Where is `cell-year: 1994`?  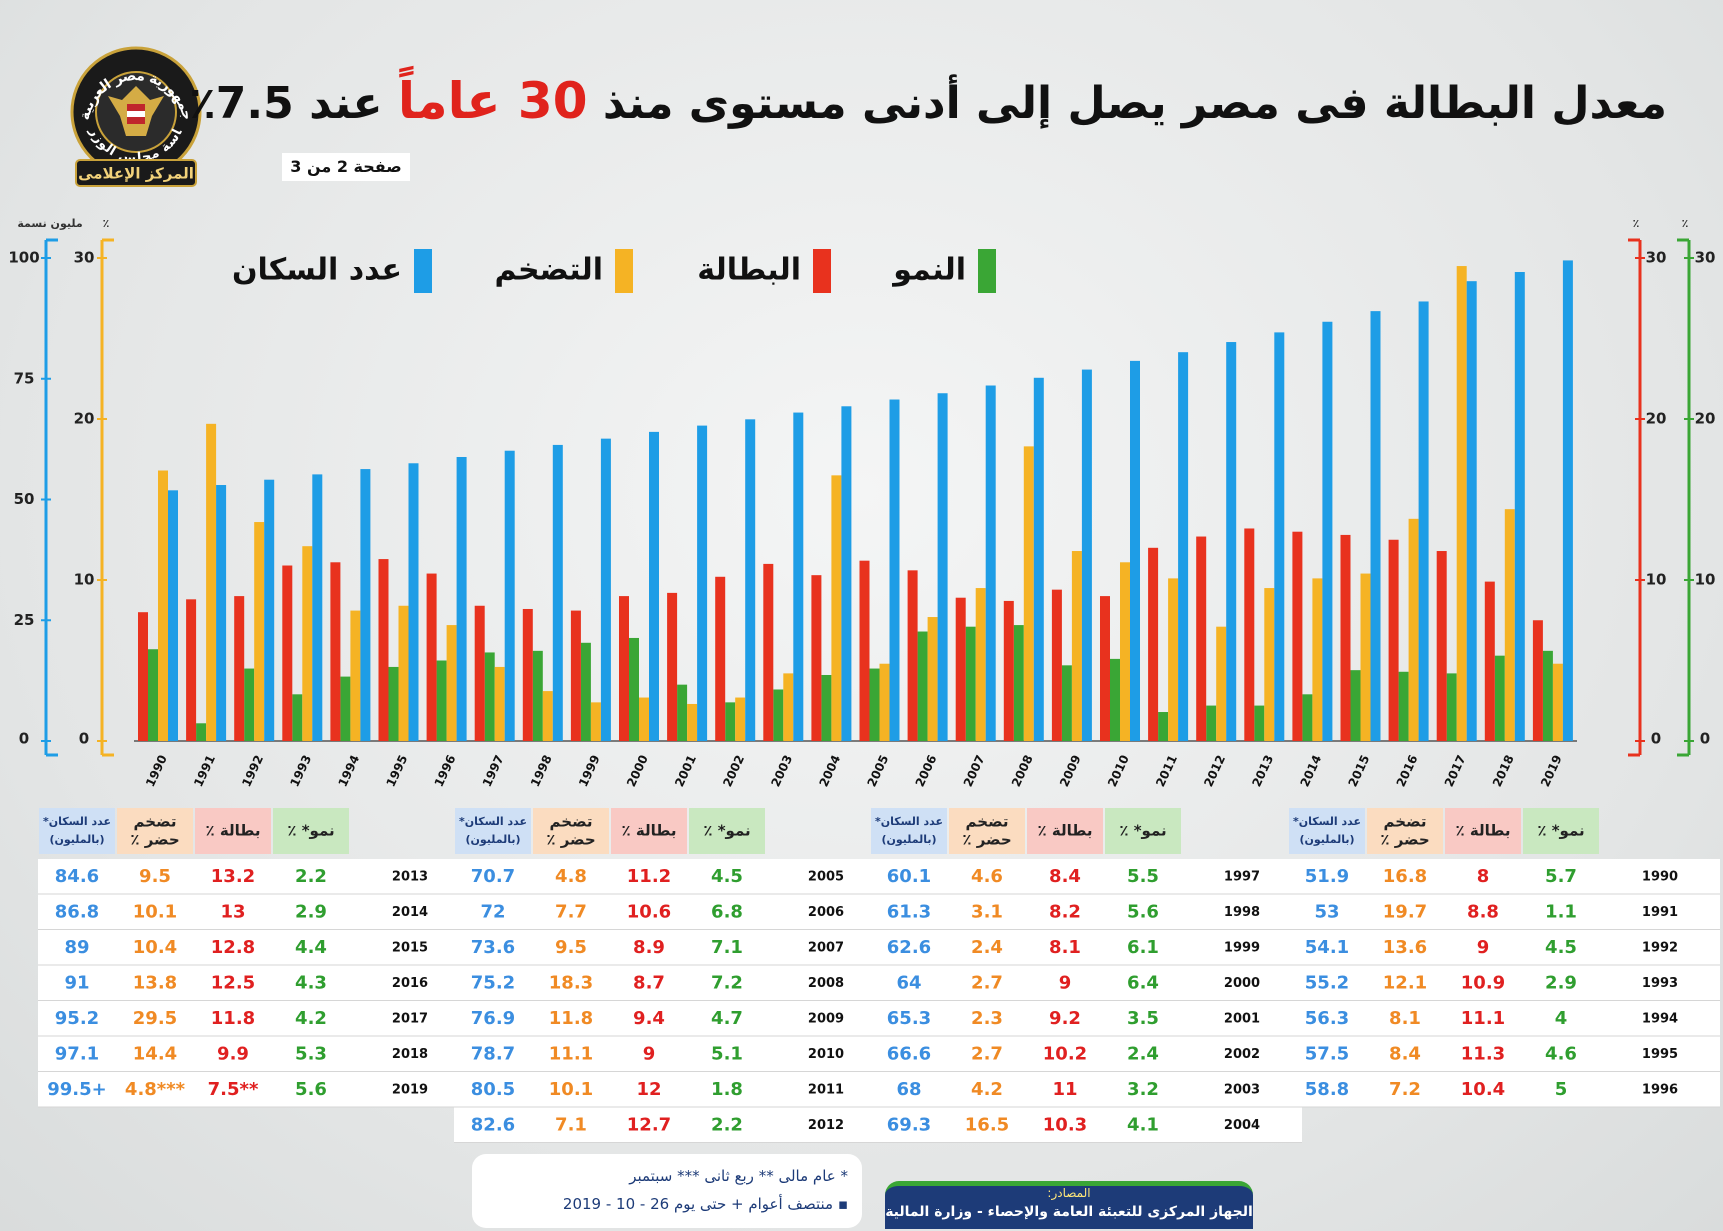
cell-year: 1994 is located at coordinates (1660, 1018).